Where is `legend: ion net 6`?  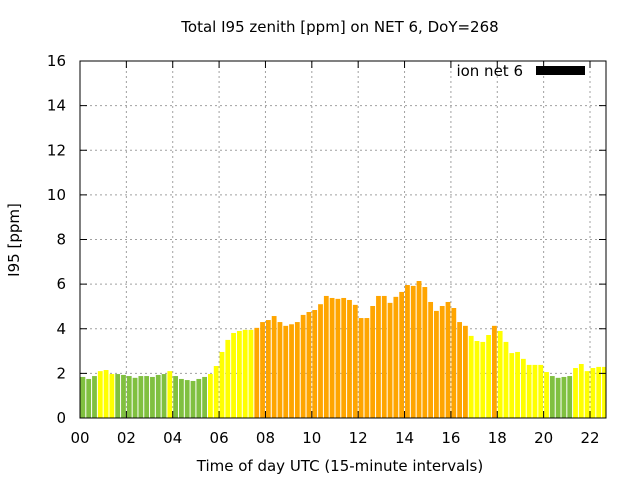 legend: ion net 6 is located at coordinates (520, 71).